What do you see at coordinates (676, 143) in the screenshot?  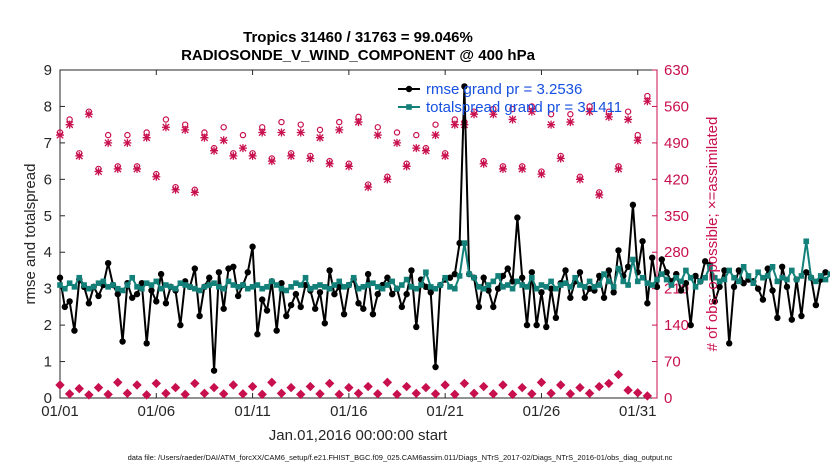 I see `y-tick-label-right: 490` at bounding box center [676, 143].